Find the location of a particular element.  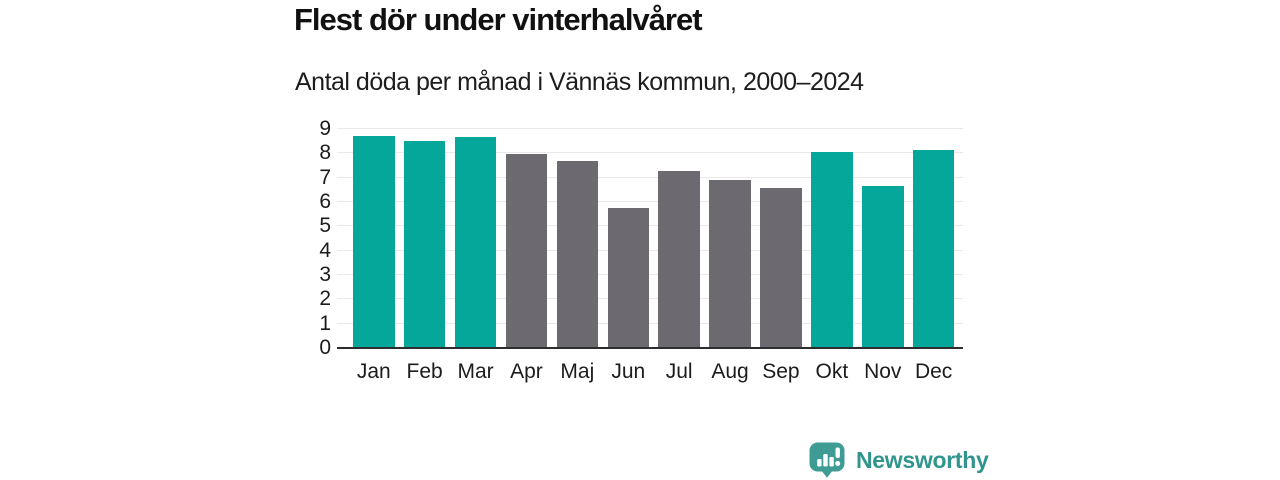

y-axis-label: 6 is located at coordinates (325, 201).